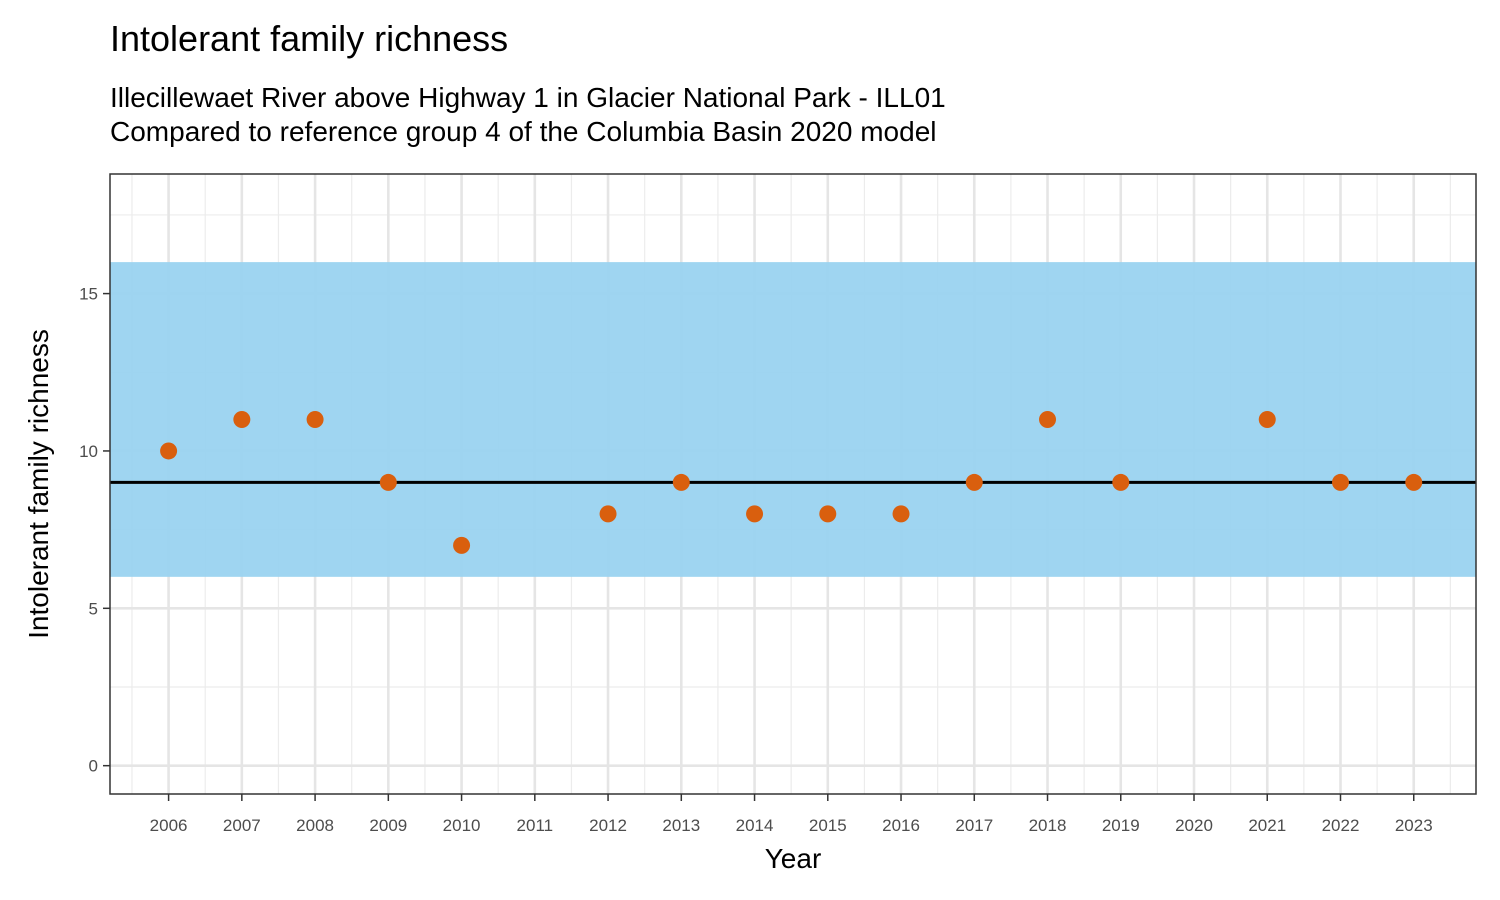  I want to click on x-tick-label: 2012, so click(608, 825).